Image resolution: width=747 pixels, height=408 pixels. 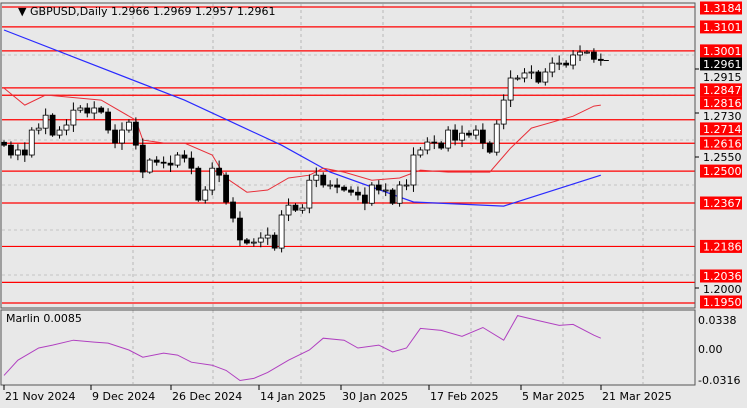 I want to click on time-tick-label: 9 Dec 2024, so click(x=123, y=396).